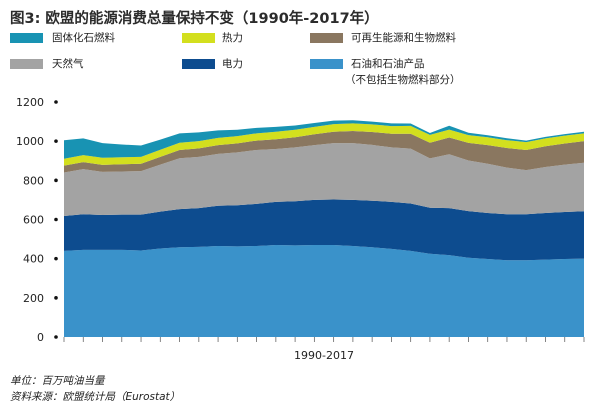 This screenshot has width=600, height=410. I want to click on legend-swatch-heat, so click(198, 38).